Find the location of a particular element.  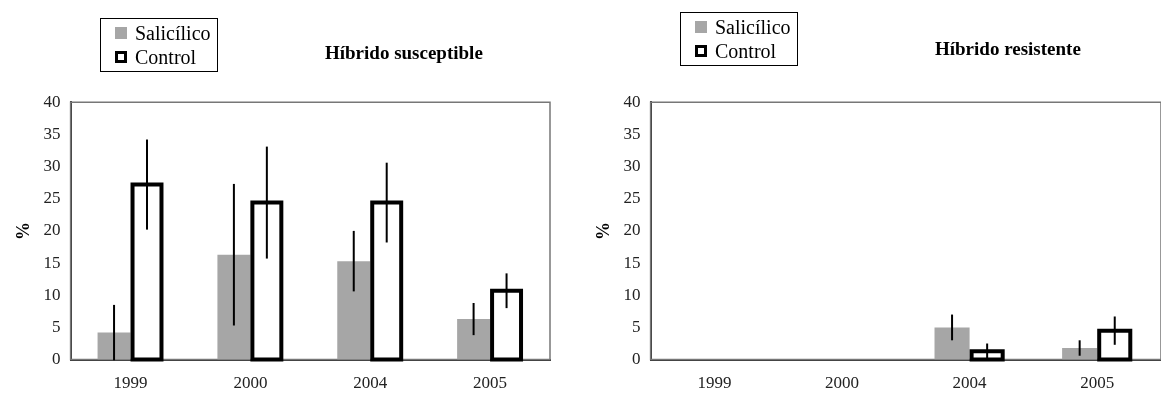

chart-title: Híbrido susceptible is located at coordinates (404, 53).